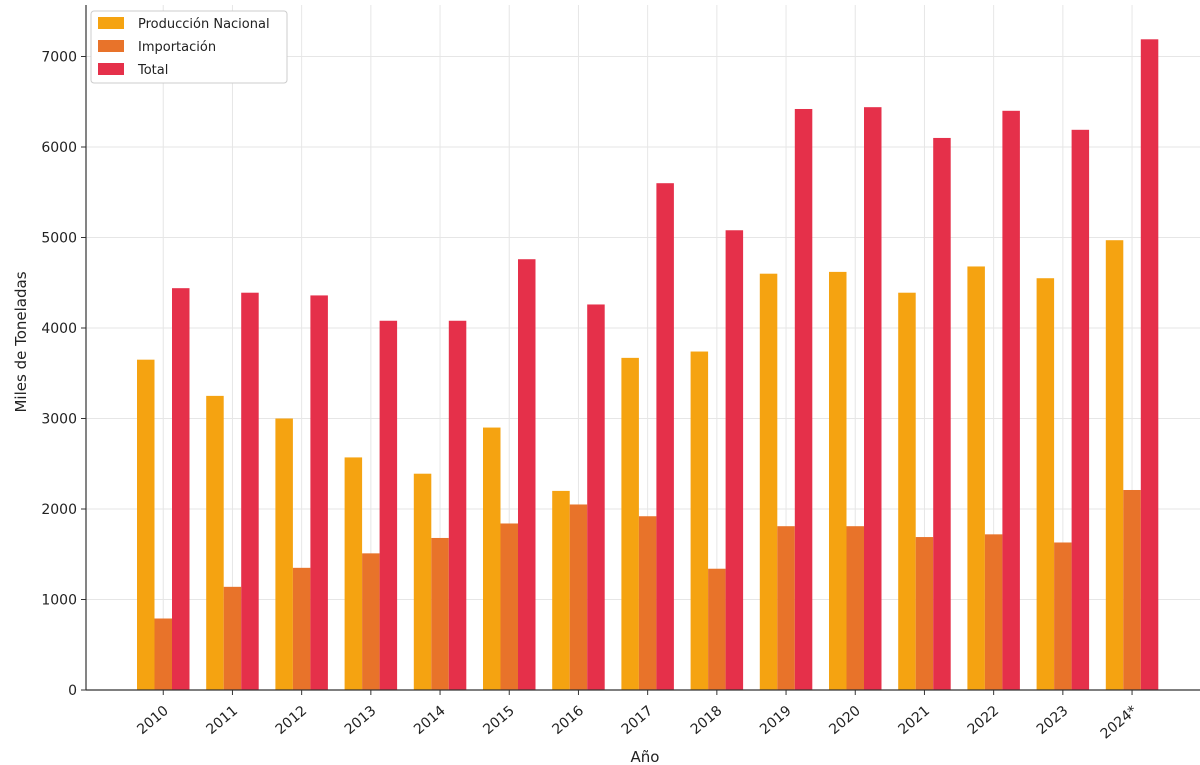 This screenshot has height=765, width=1200. I want to click on x-tick-label: 2010, so click(153, 720).